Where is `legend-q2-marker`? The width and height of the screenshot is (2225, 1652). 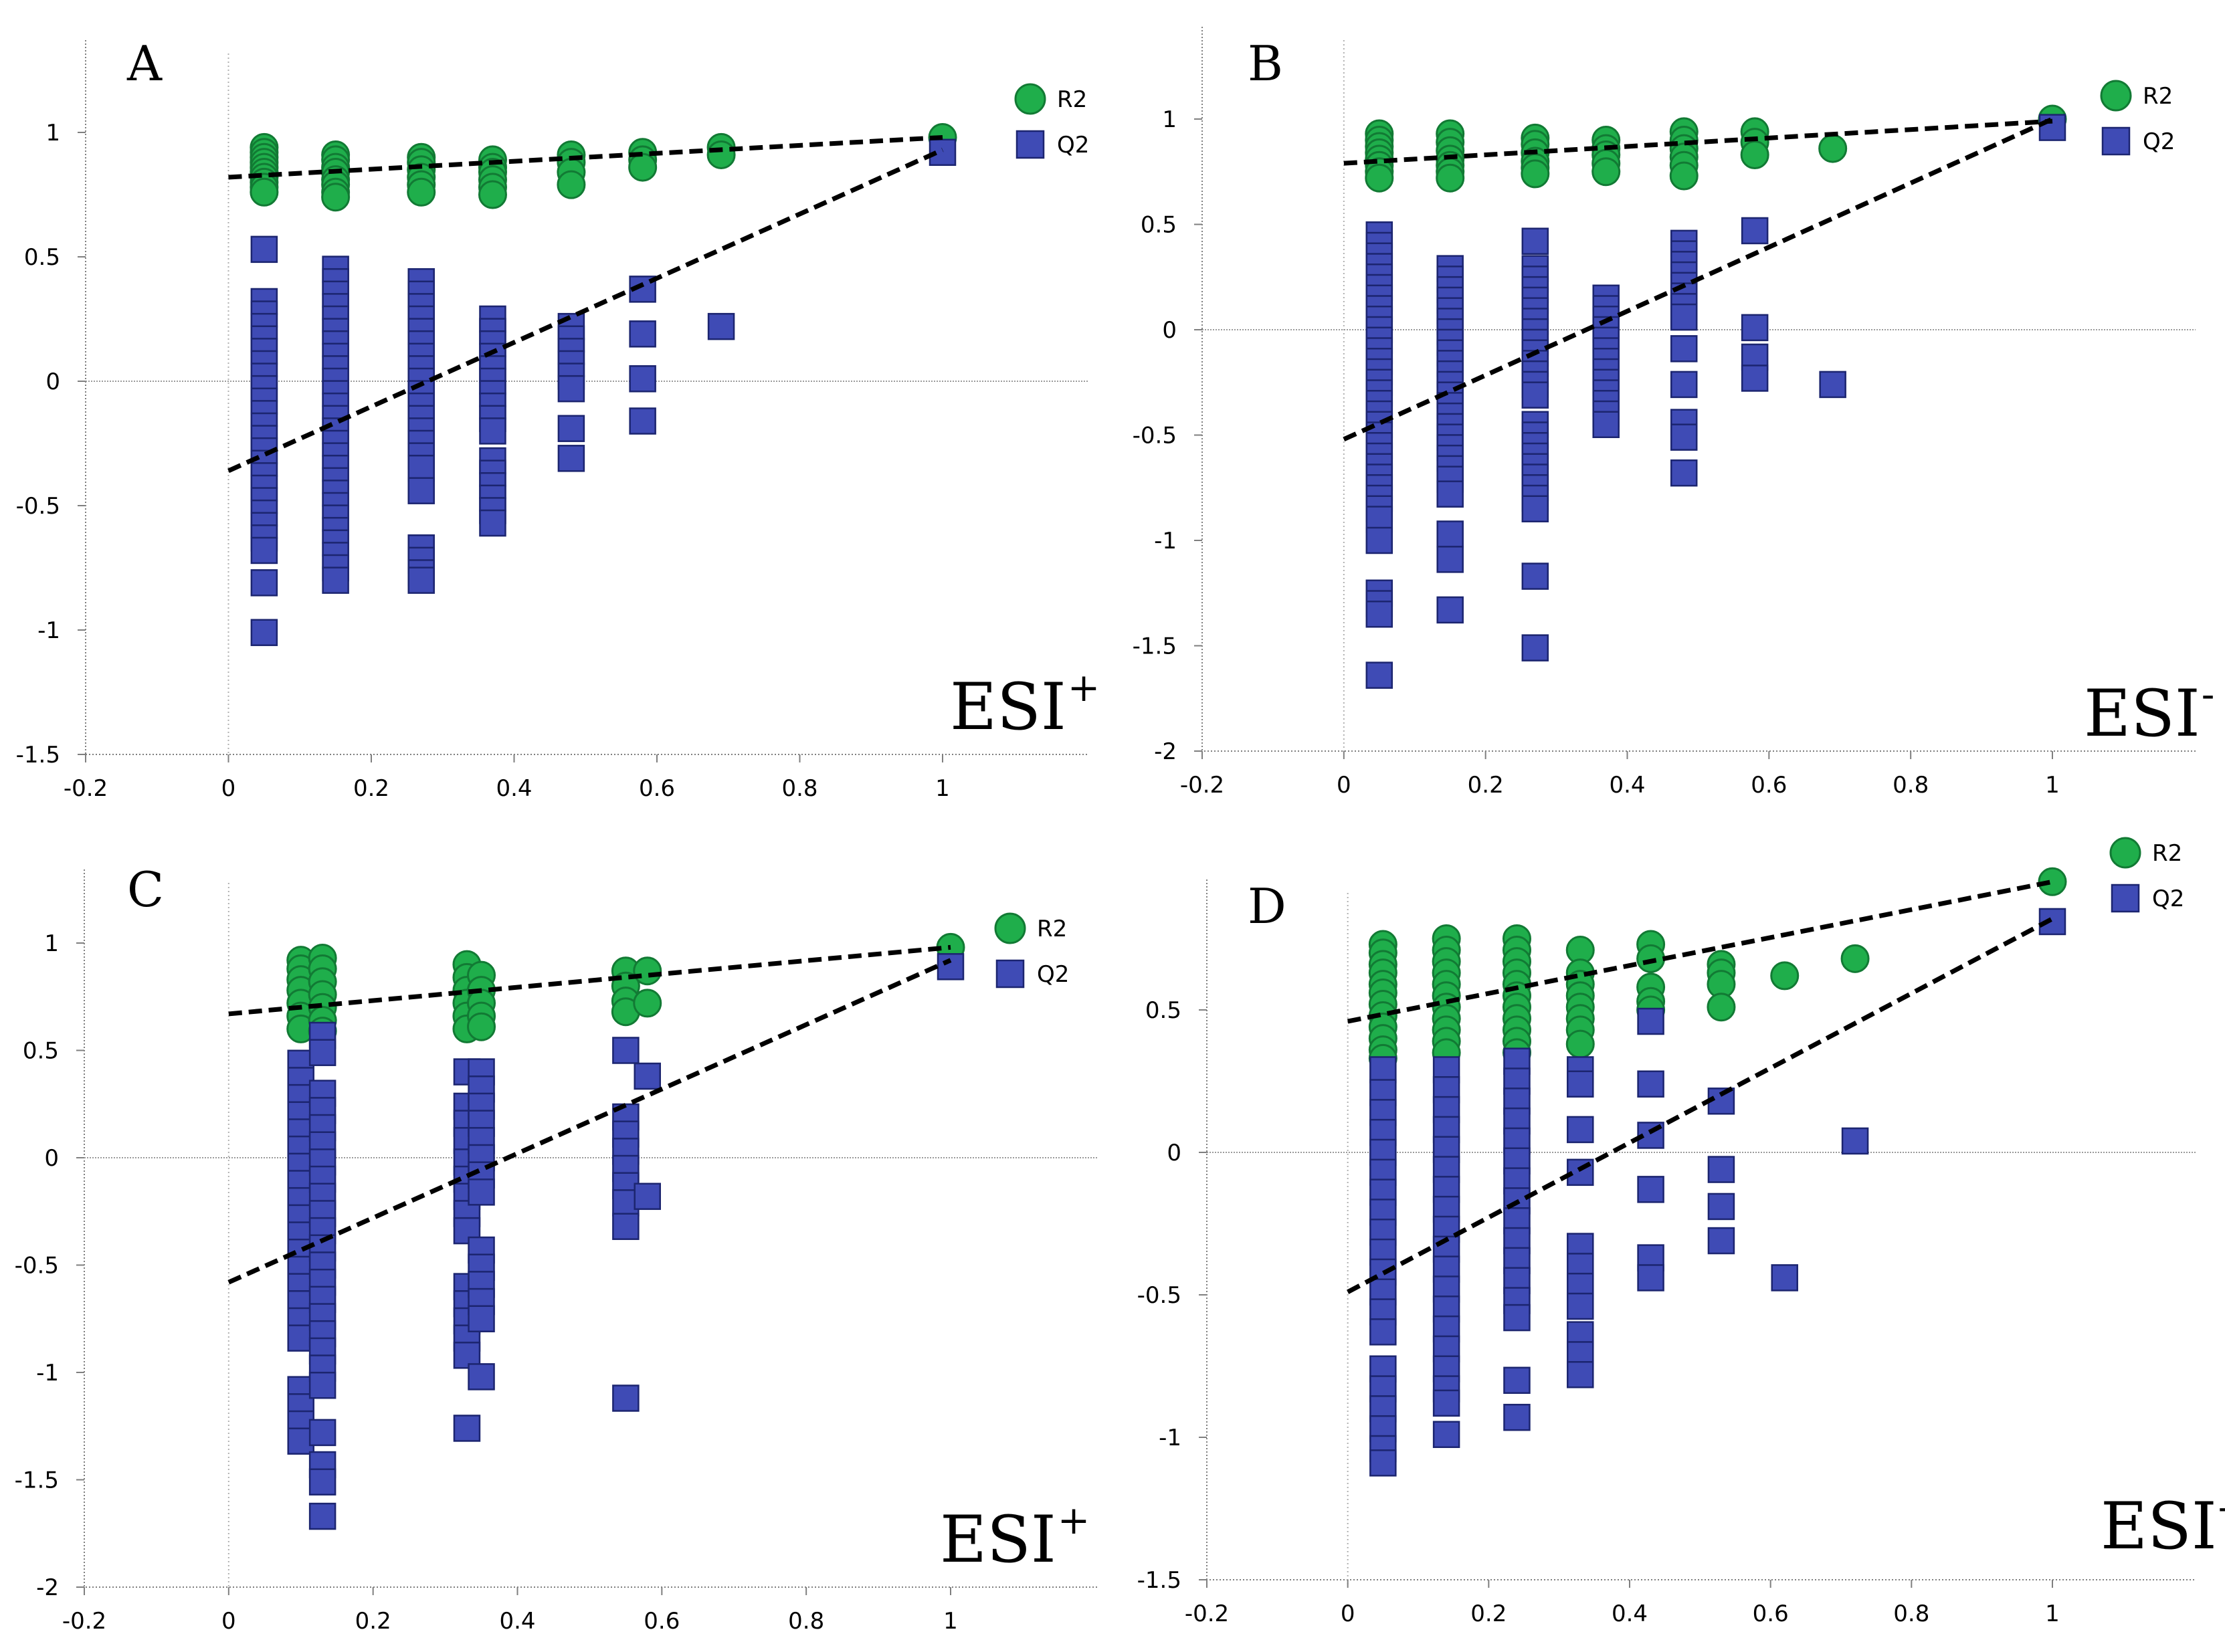
legend-q2-marker is located at coordinates (2116, 141).